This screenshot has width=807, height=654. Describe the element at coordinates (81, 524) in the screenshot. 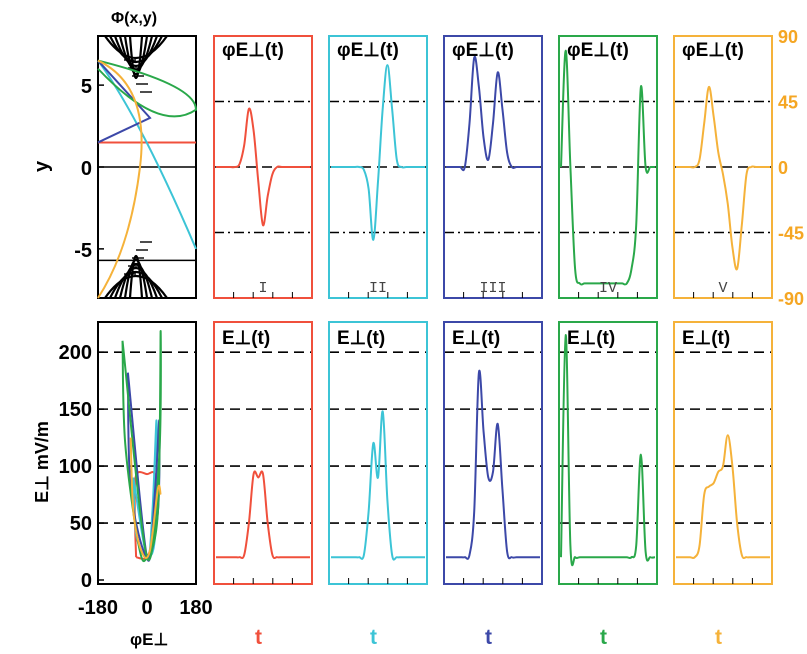

I see `e-tick-label: 50` at that location.